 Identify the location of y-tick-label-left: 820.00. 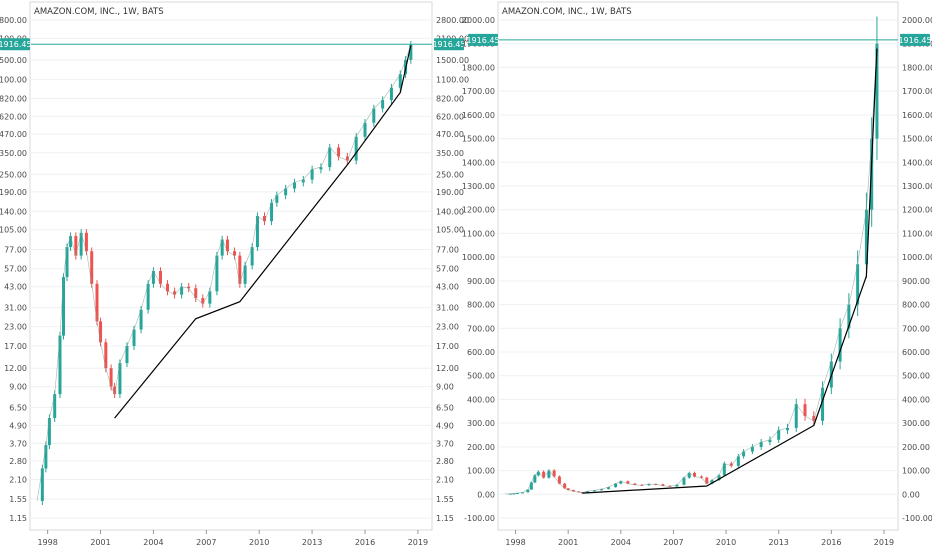
(13, 98).